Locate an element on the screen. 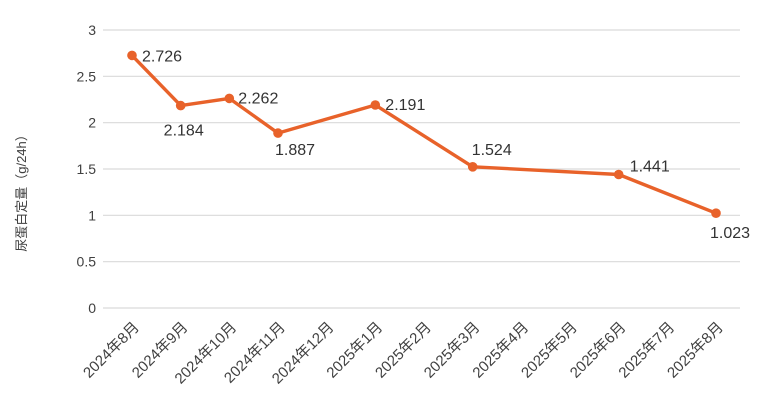 The width and height of the screenshot is (766, 411). data-point-label: 2.184 is located at coordinates (184, 131).